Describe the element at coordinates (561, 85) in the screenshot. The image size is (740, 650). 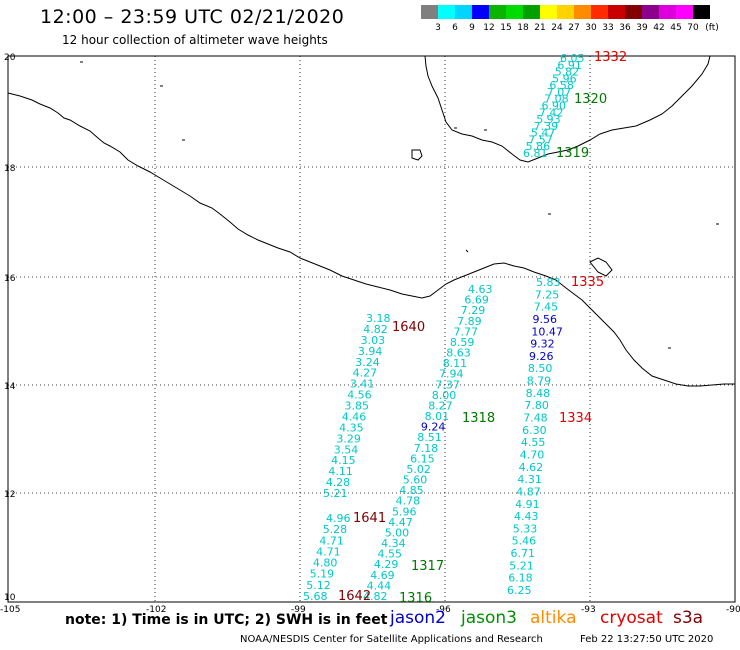
I see `wave-height-value: 6.58` at that location.